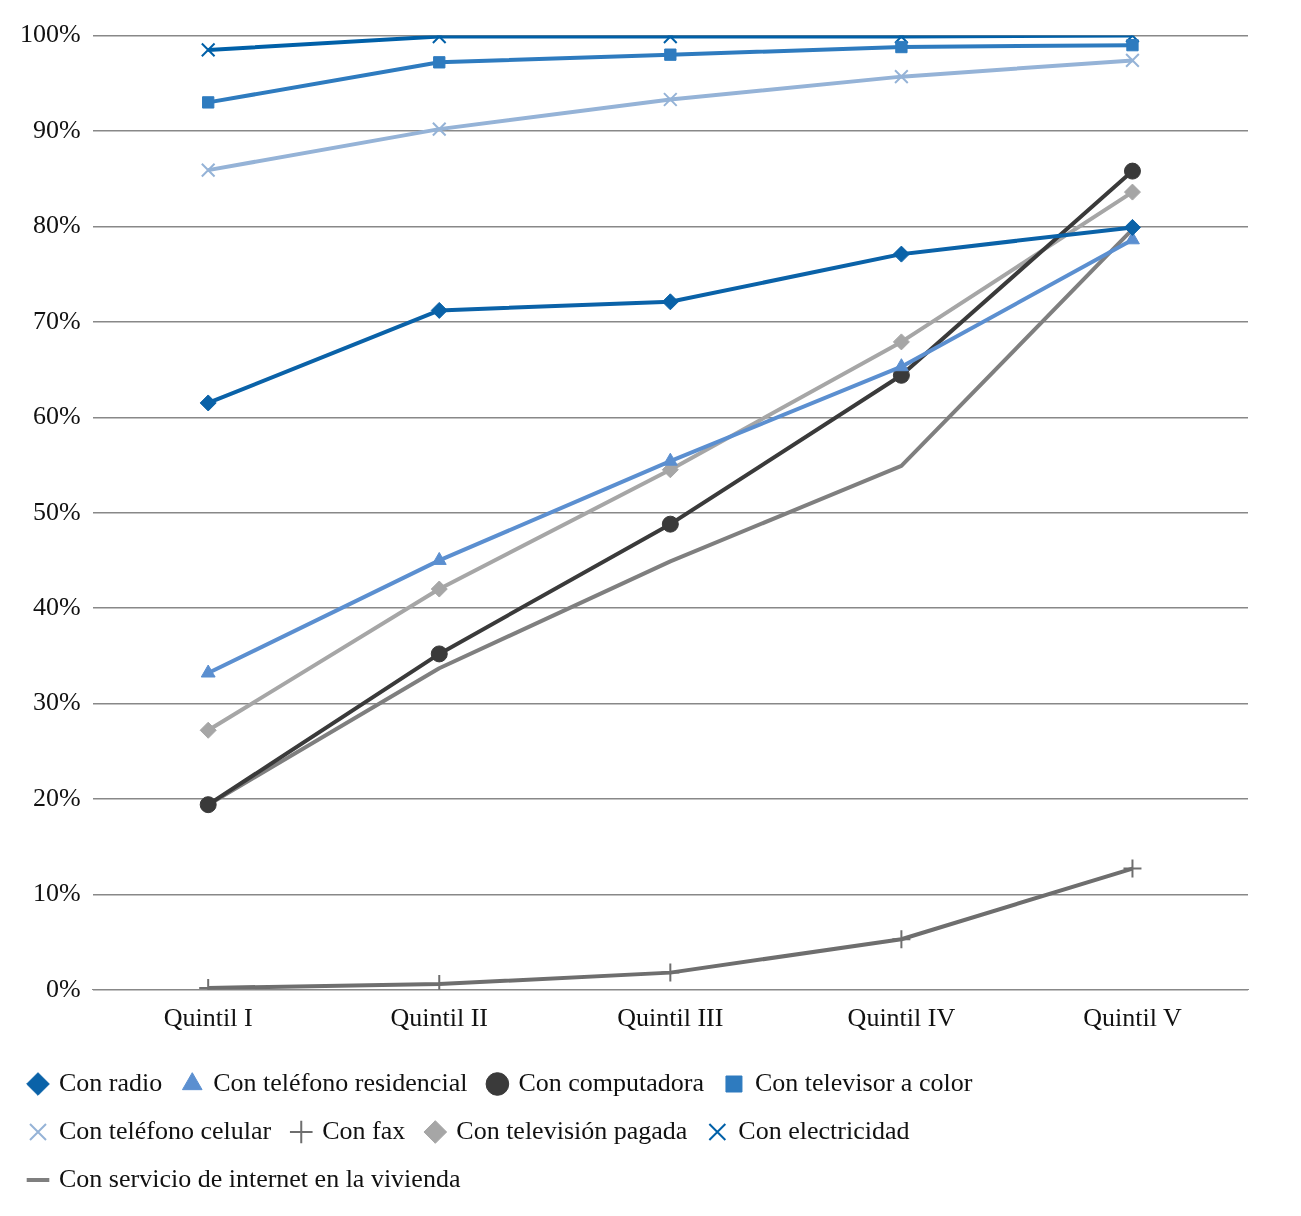  Describe the element at coordinates (56, 606) in the screenshot. I see `y-tick-label: 40%` at that location.